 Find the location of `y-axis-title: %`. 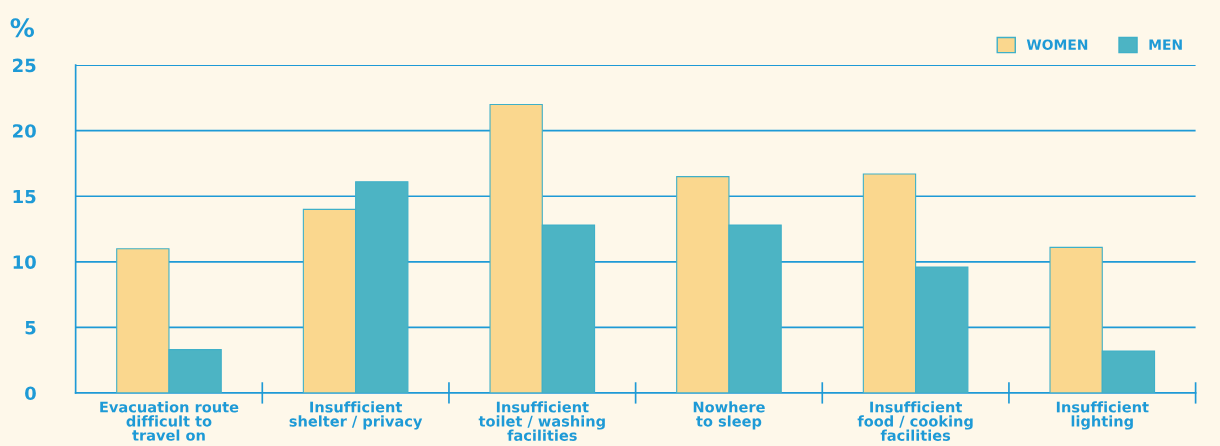

y-axis-title: % is located at coordinates (22, 28).